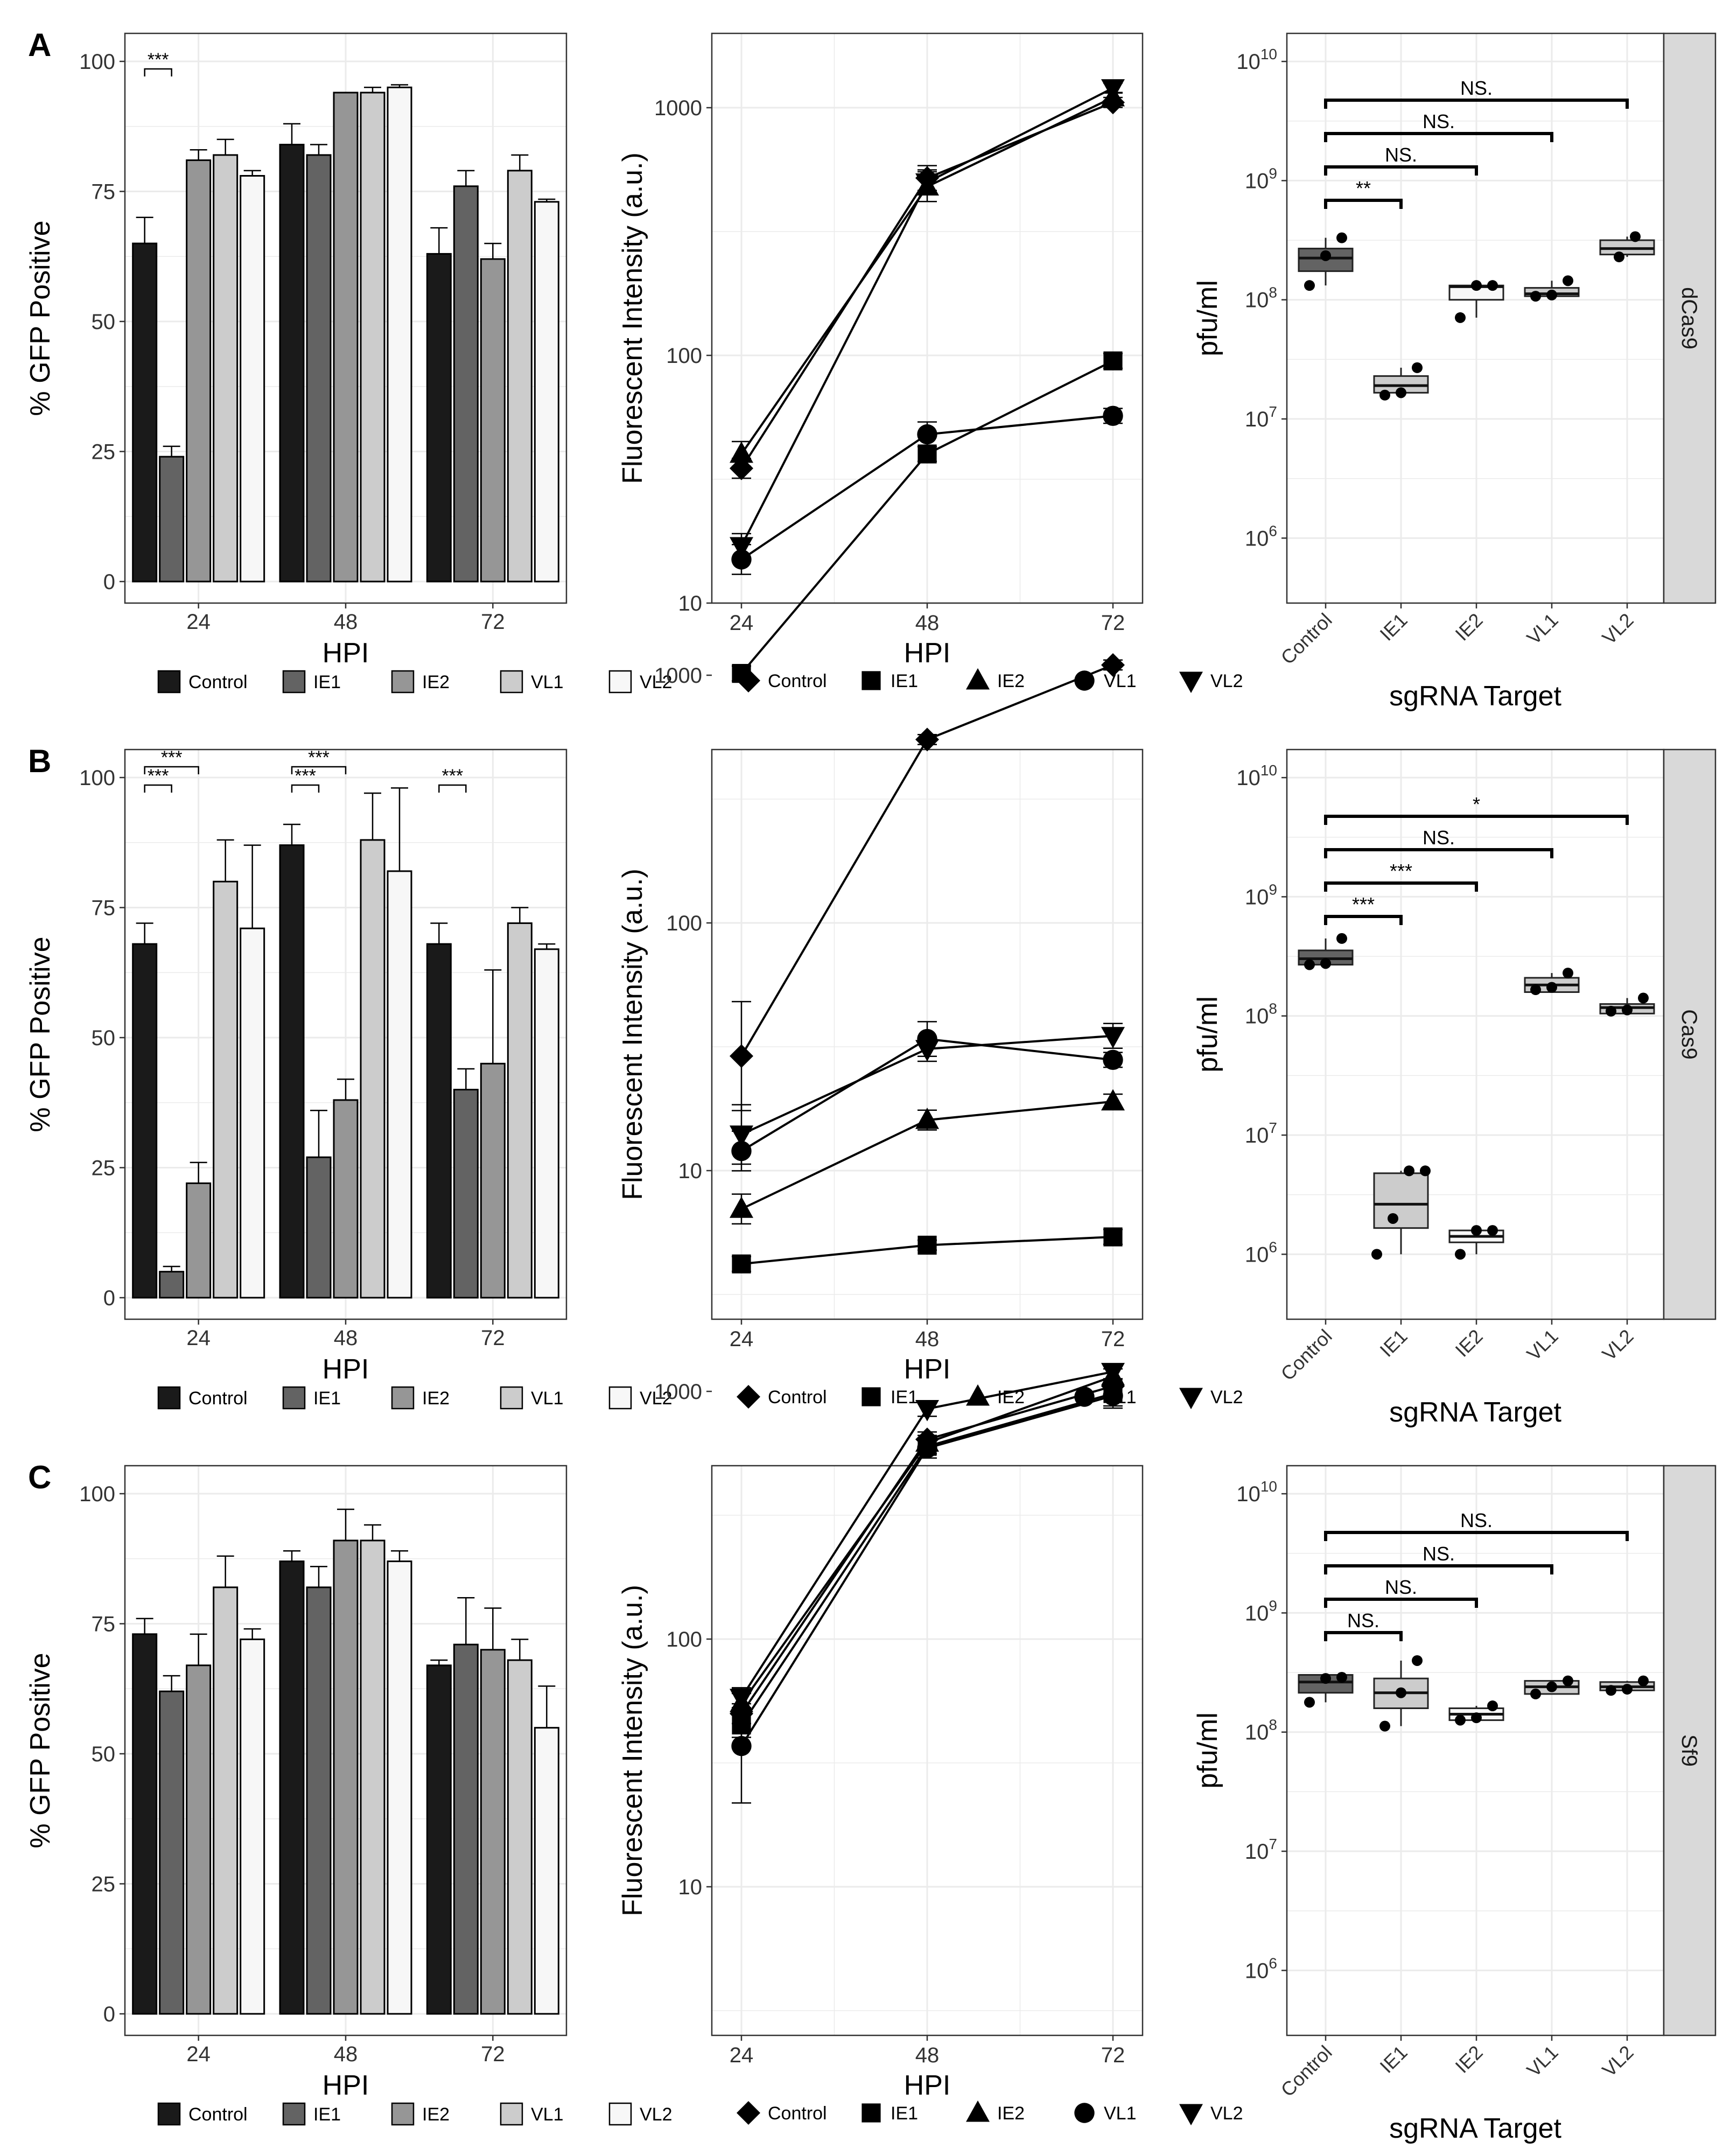 The width and height of the screenshot is (1730, 2156). Describe the element at coordinates (633, 1750) in the screenshot. I see `y-axis-label: Fluorescent Intensity (a.u.)` at that location.